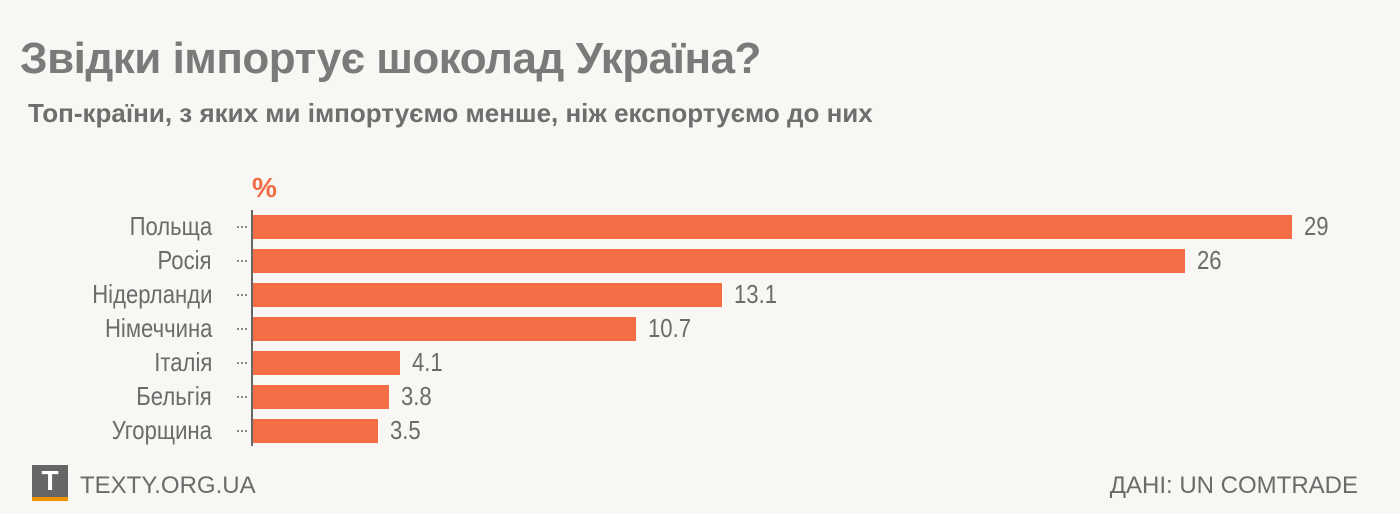 This screenshot has height=514, width=1400. What do you see at coordinates (185, 260) in the screenshot?
I see `category-label: Росія` at bounding box center [185, 260].